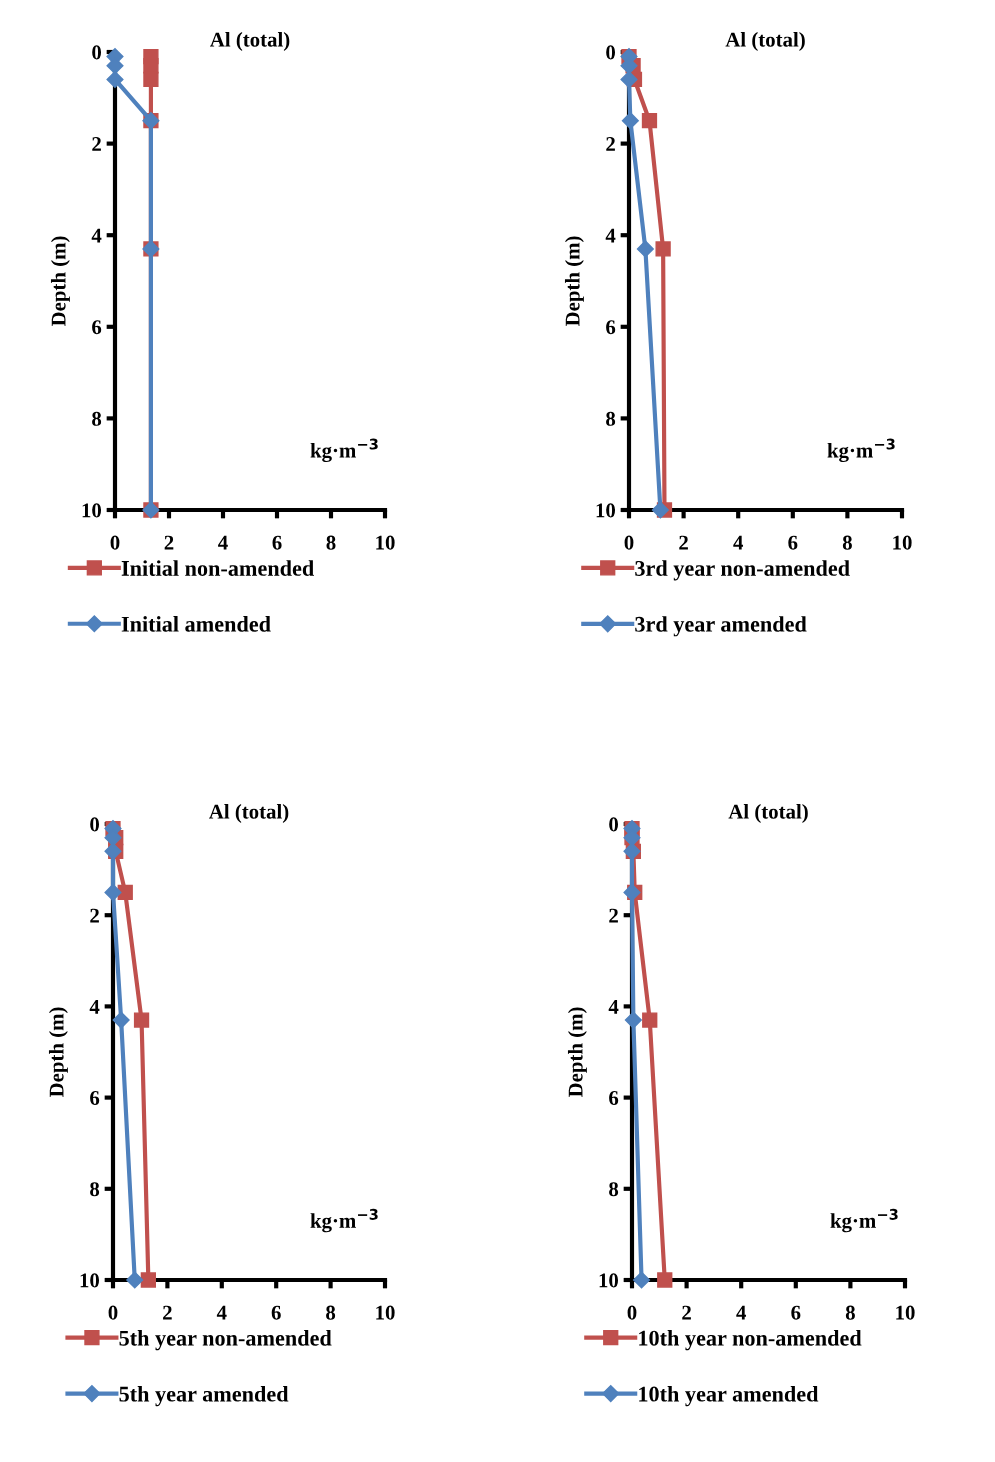 Image resolution: width=995 pixels, height=1462 pixels. What do you see at coordinates (721, 626) in the screenshot?
I see `legend-label: 3rd year amended` at bounding box center [721, 626].